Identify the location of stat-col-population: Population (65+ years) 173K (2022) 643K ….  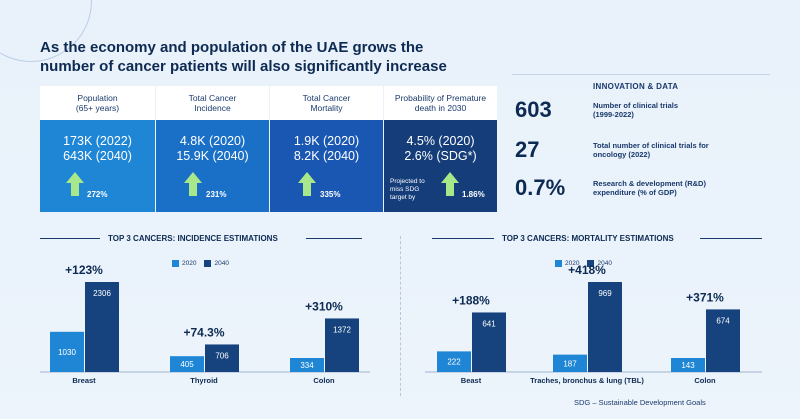
(97, 149).